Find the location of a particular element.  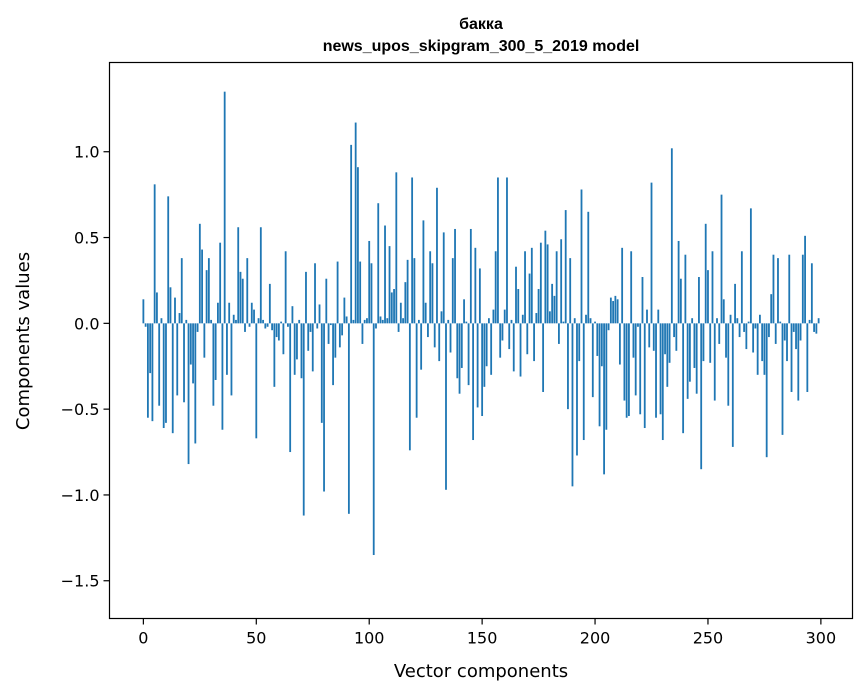

x-tick-label: 0 is located at coordinates (143, 638).